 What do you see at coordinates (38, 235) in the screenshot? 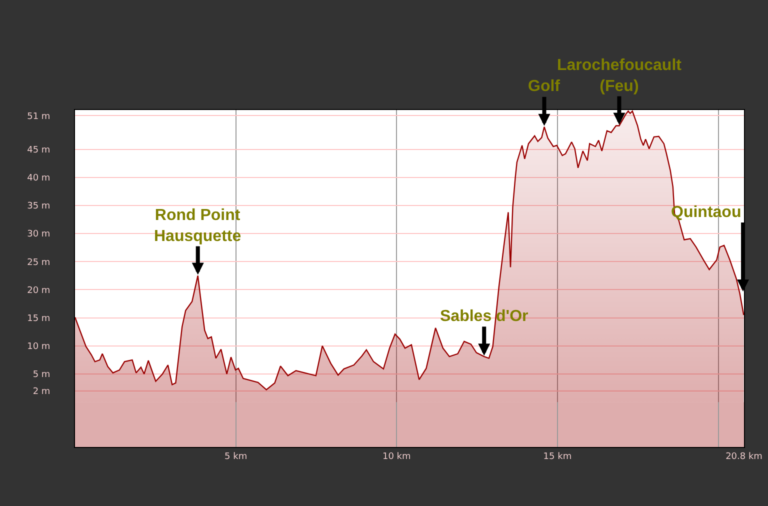
I see `y-tick-label: 30 m` at bounding box center [38, 235].